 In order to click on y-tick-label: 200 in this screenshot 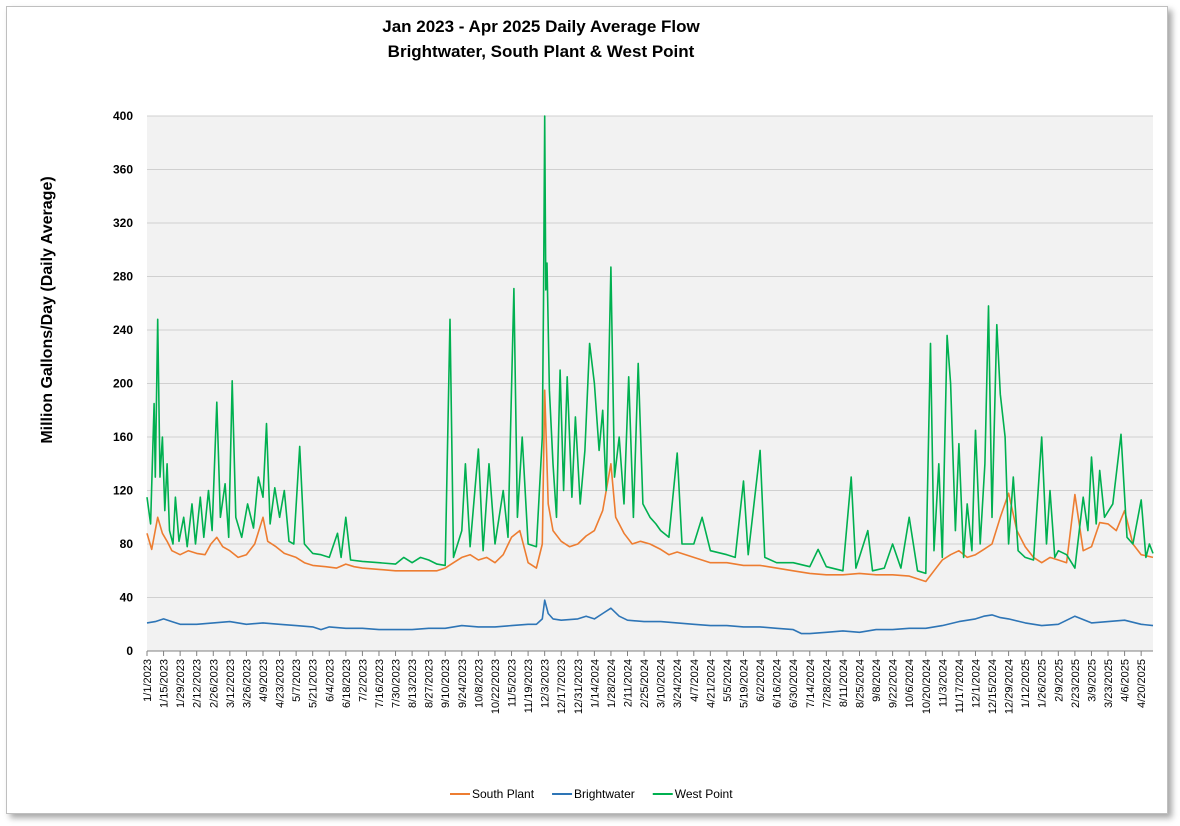, I will do `click(123, 384)`.